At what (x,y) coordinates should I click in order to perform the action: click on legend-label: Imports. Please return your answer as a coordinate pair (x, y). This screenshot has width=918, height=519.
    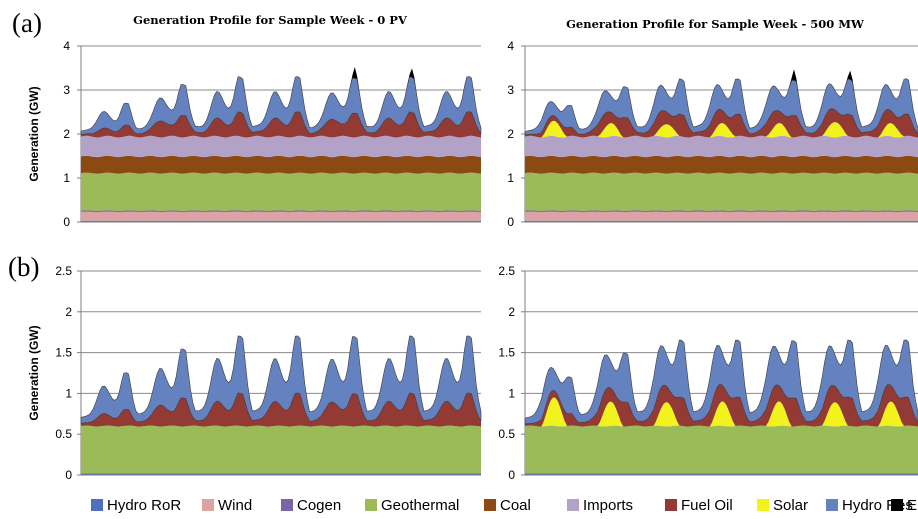
    Looking at the image, I should click on (608, 505).